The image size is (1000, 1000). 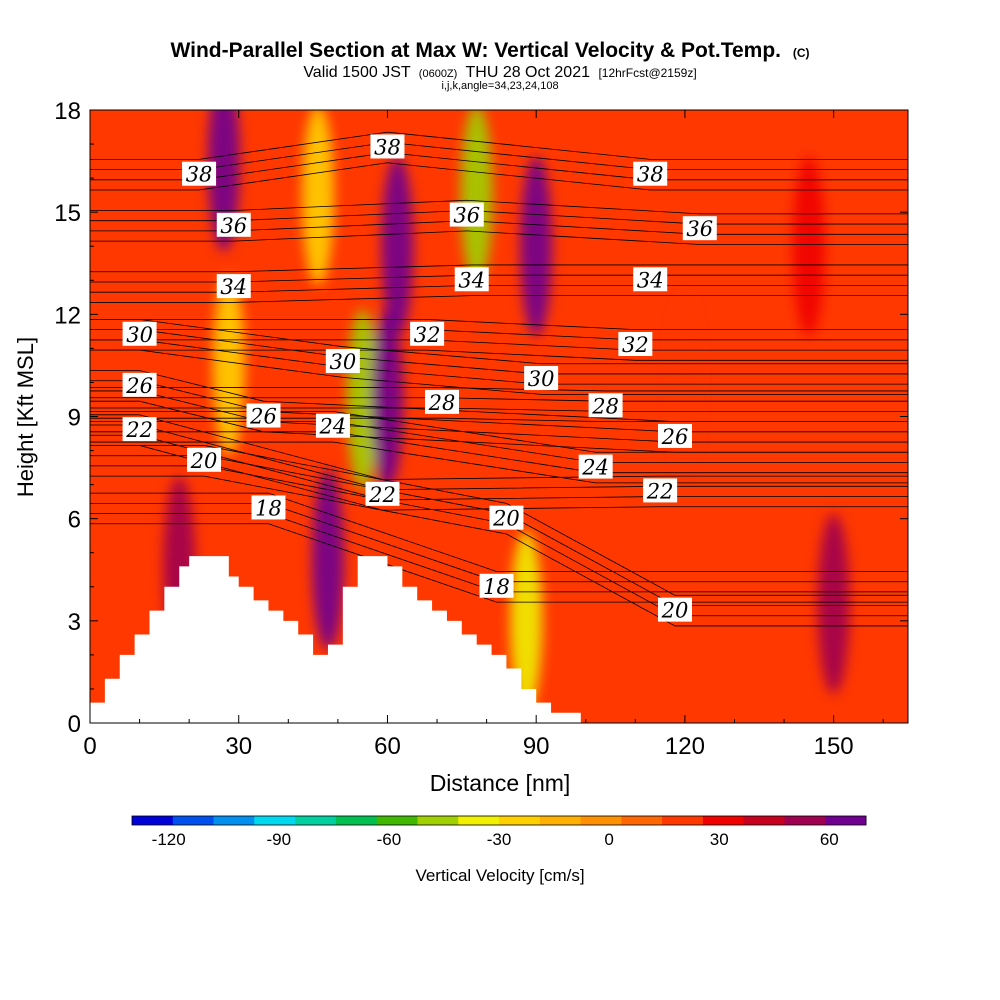 What do you see at coordinates (67, 111) in the screenshot?
I see `y-tick-label: 18` at bounding box center [67, 111].